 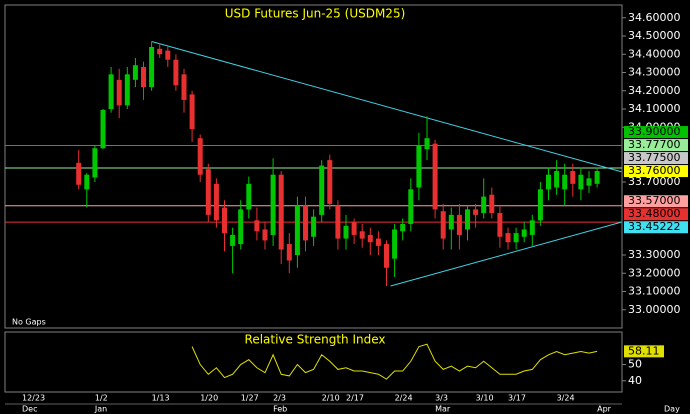 I want to click on x-tick-label: 1/20, so click(x=209, y=398).